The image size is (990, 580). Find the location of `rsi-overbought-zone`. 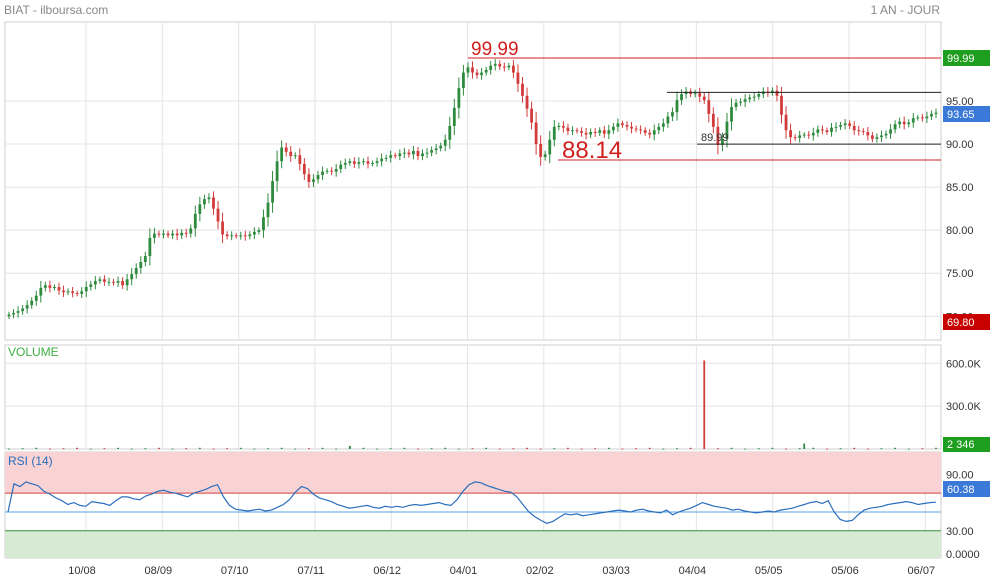

rsi-overbought-zone is located at coordinates (473, 473).